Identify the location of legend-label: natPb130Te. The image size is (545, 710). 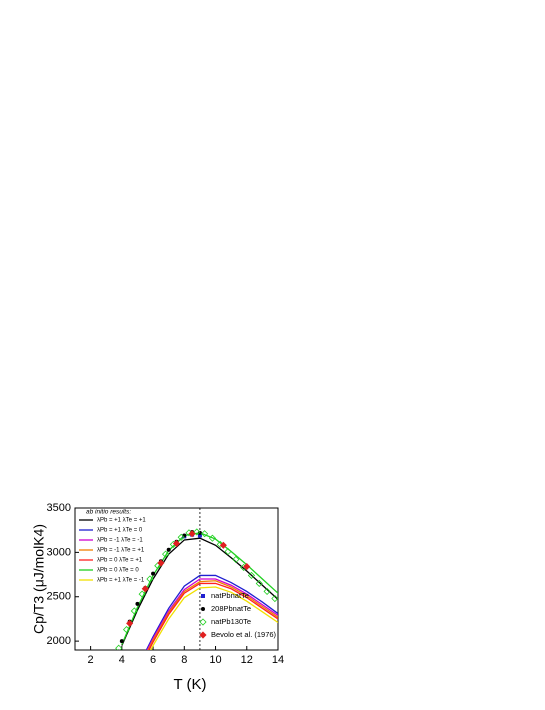
(231, 621).